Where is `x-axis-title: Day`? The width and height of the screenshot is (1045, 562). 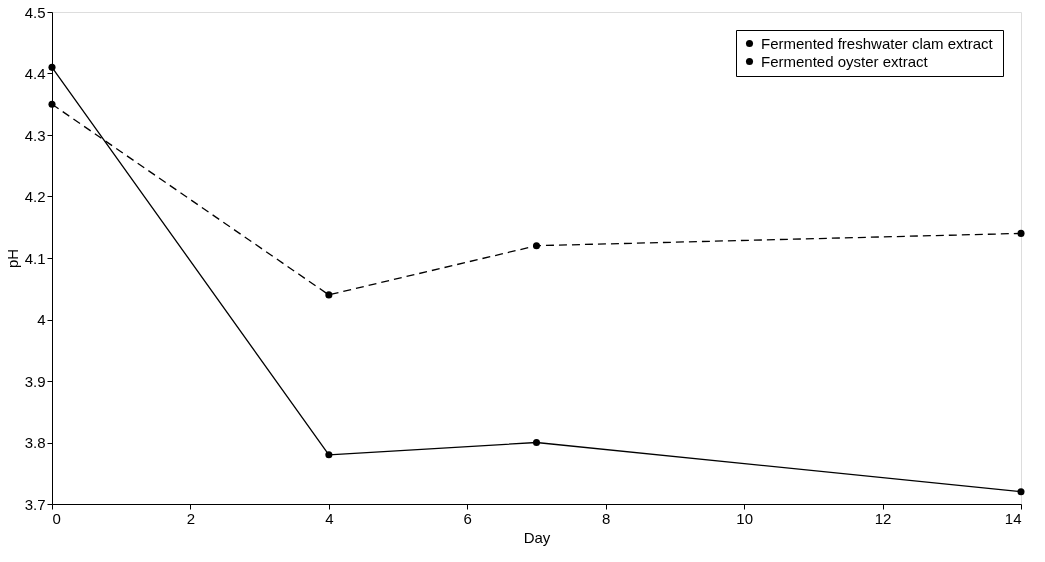 x-axis-title: Day is located at coordinates (537, 537).